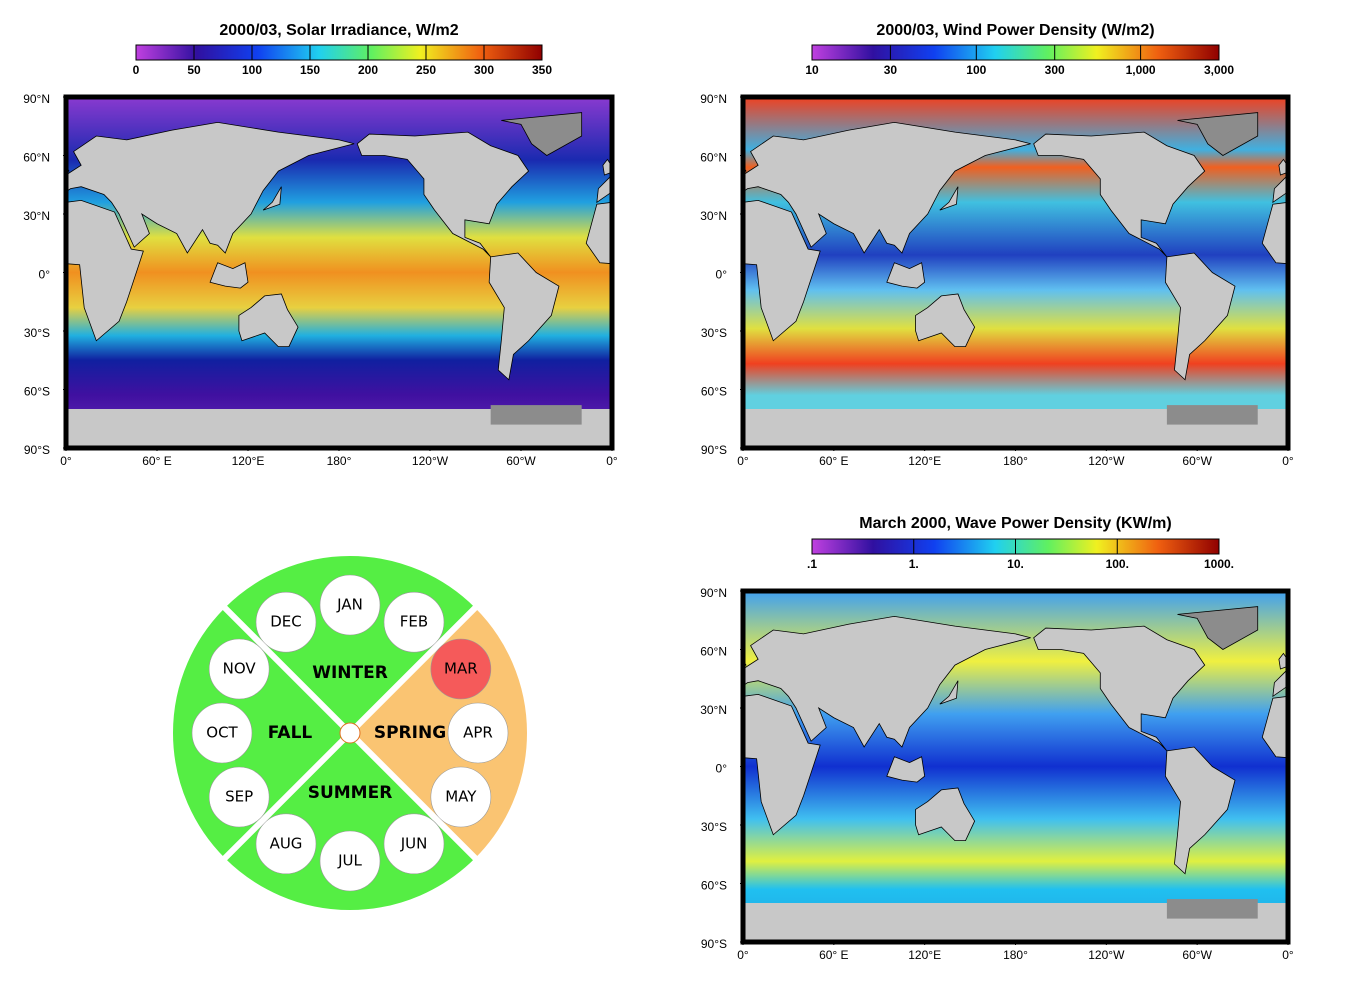 The width and height of the screenshot is (1354, 989). What do you see at coordinates (812, 70) in the screenshot?
I see `colorbar-label: 10` at bounding box center [812, 70].